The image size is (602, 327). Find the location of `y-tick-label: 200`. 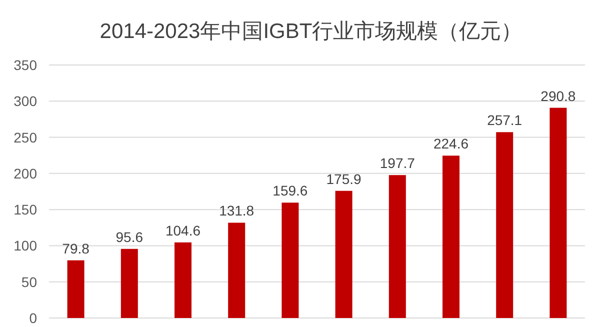

y-tick-label: 200 is located at coordinates (26, 173).